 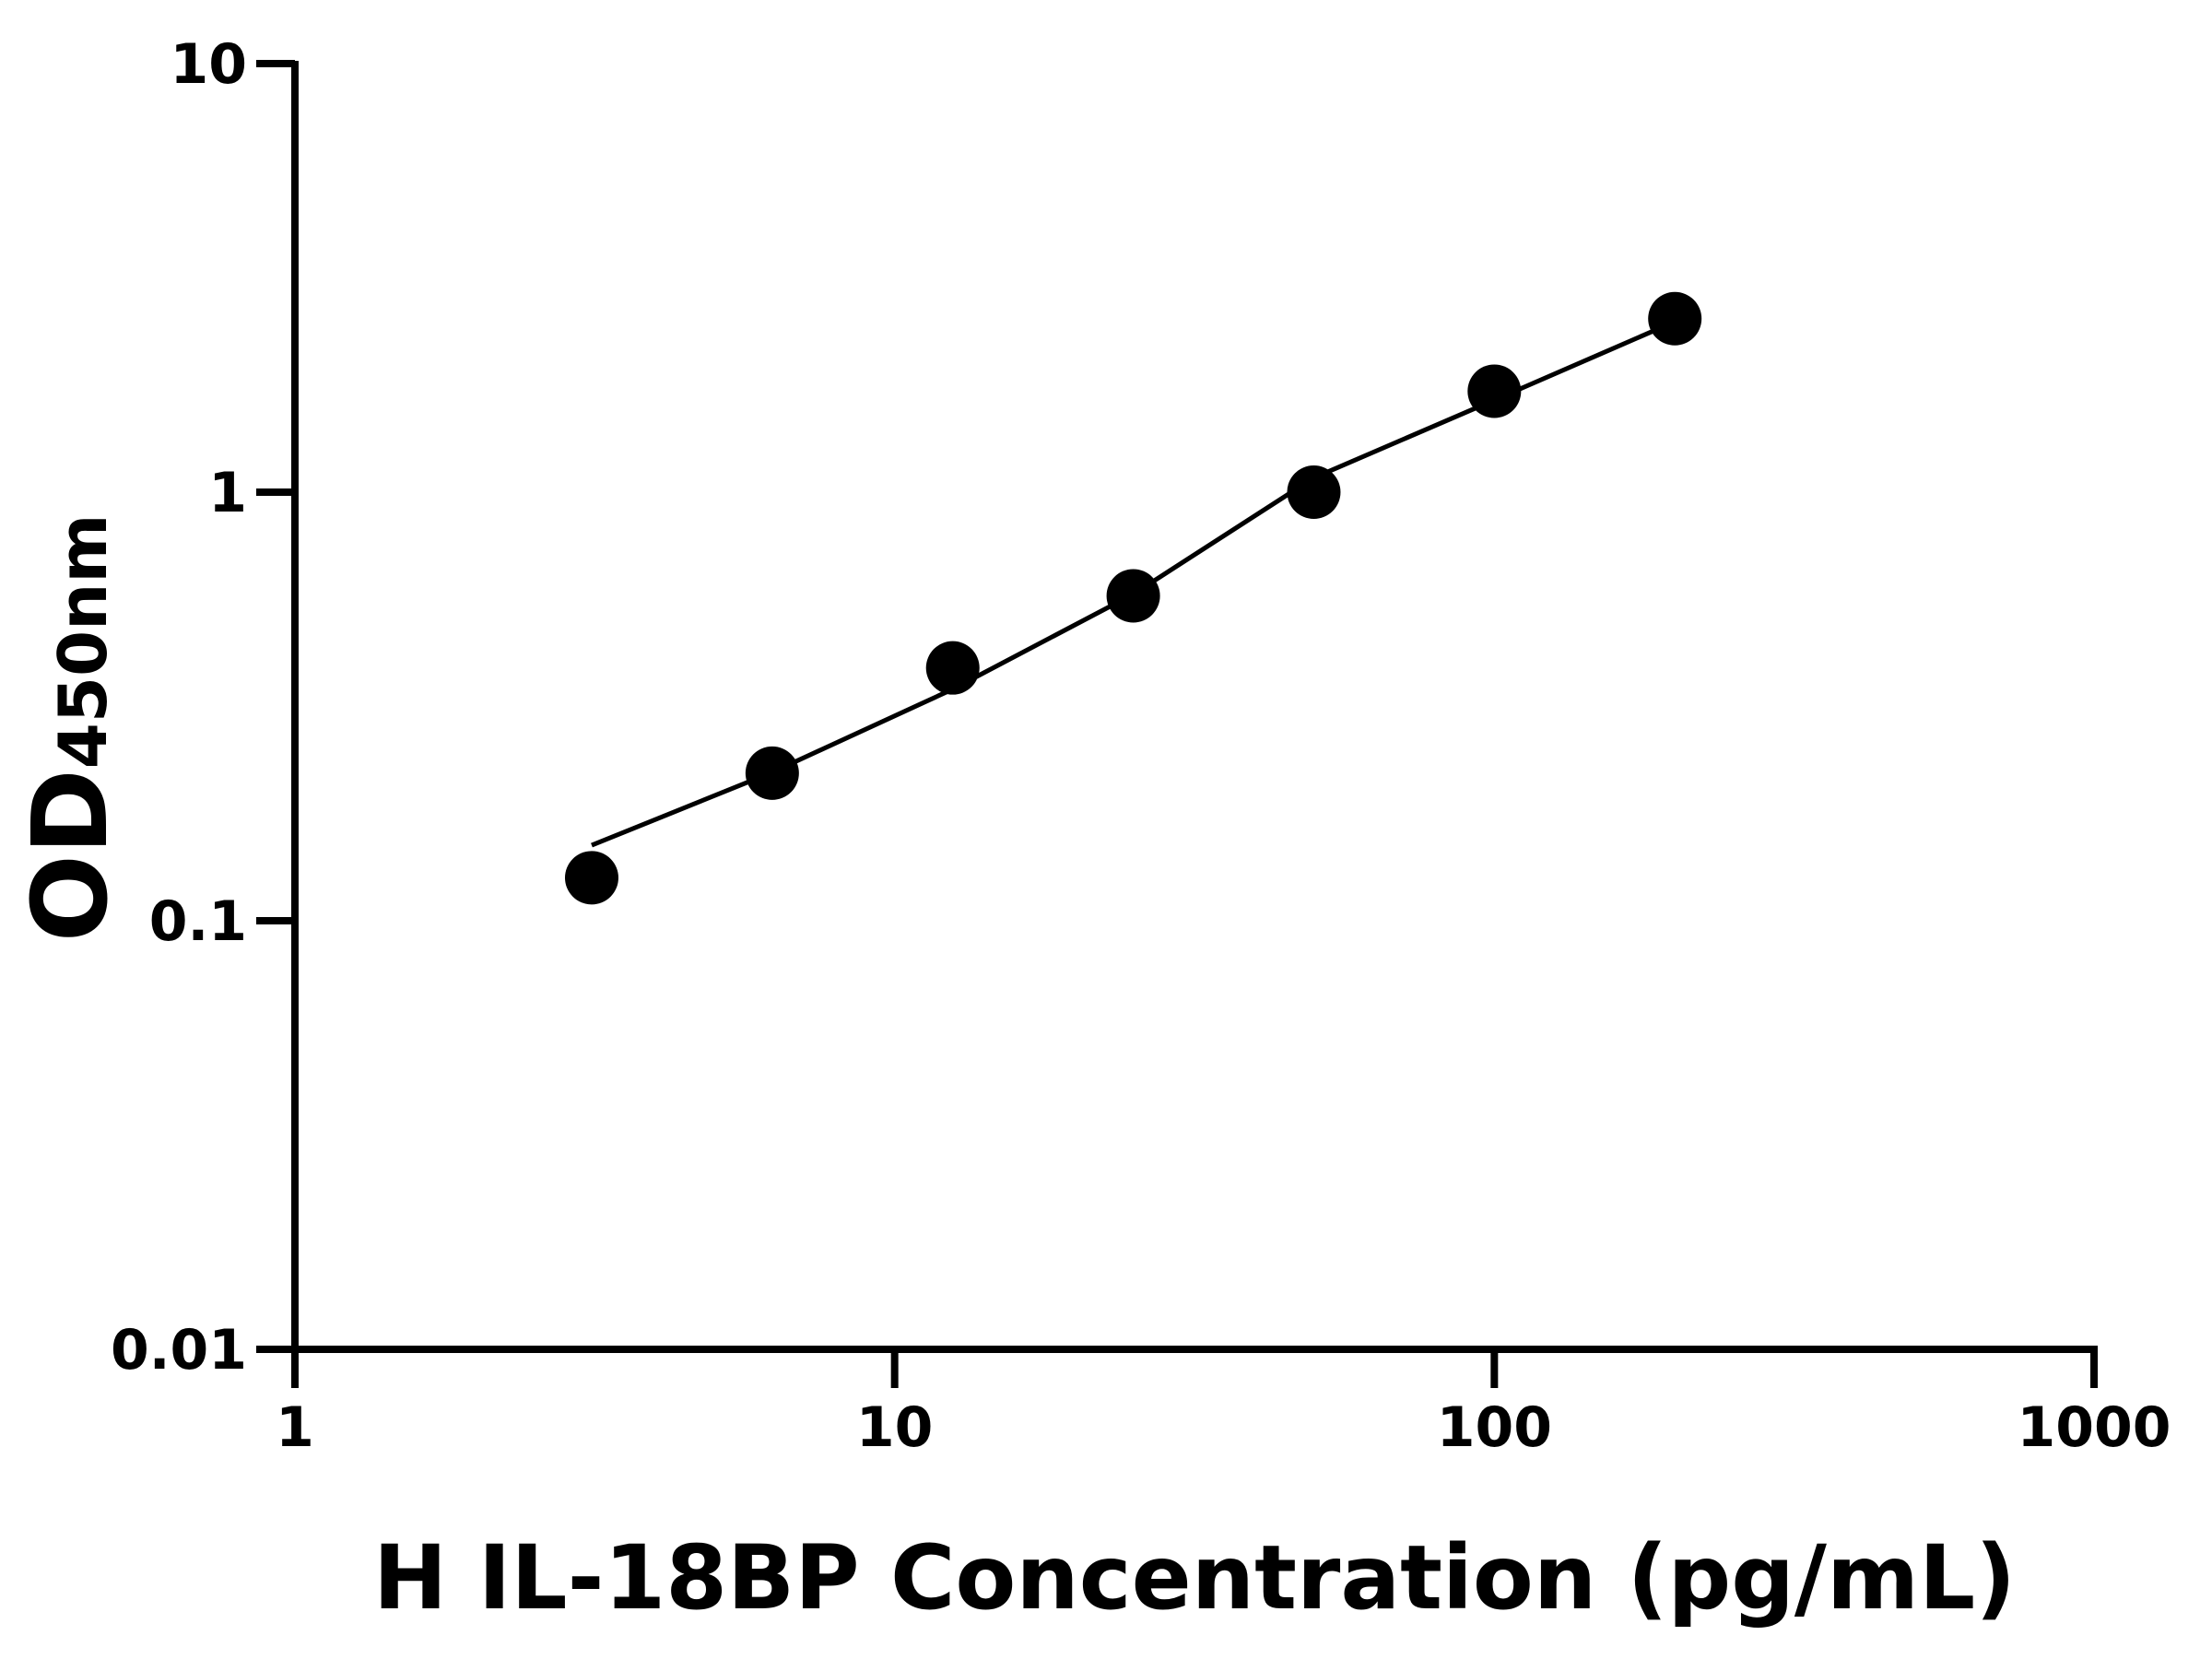 I want to click on y-tick-label: 0.01, so click(x=179, y=1350).